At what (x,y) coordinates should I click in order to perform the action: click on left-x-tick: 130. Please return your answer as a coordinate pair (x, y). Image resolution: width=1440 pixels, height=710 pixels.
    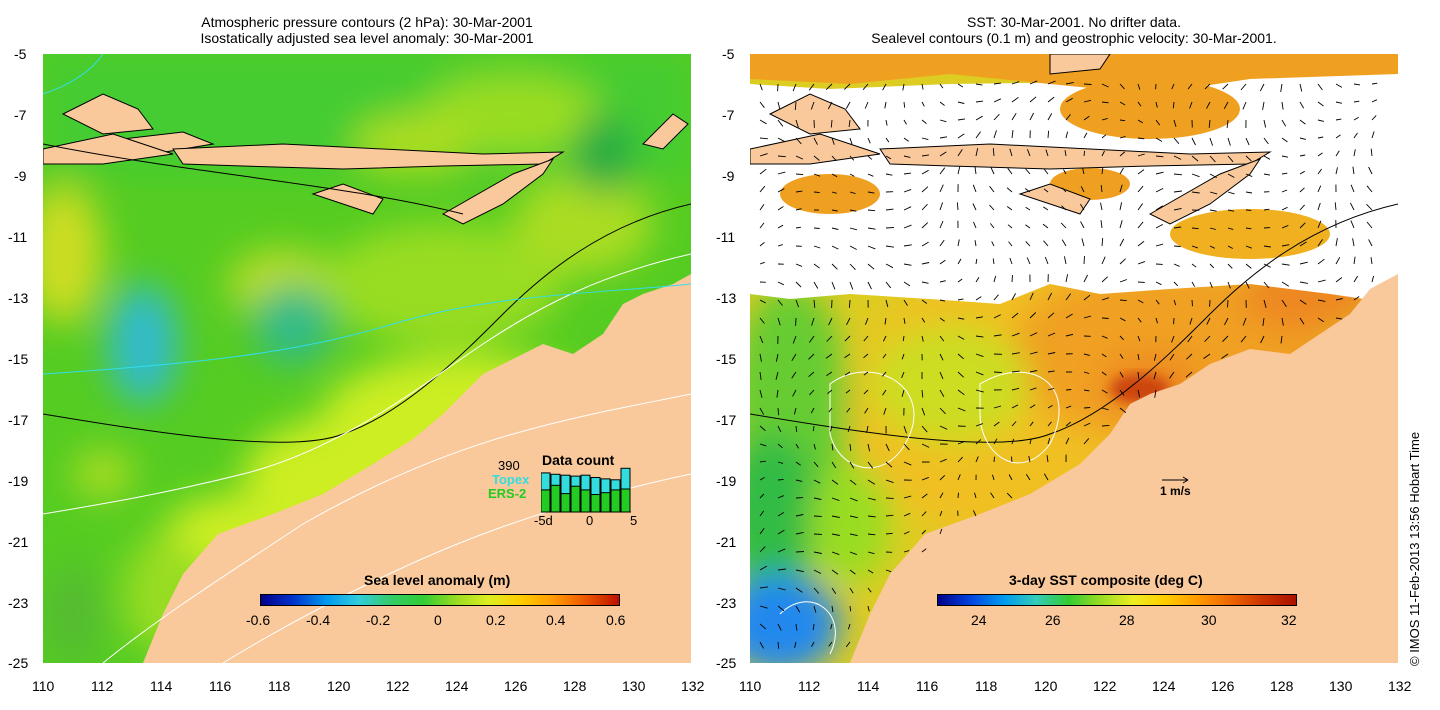
    Looking at the image, I should click on (634, 686).